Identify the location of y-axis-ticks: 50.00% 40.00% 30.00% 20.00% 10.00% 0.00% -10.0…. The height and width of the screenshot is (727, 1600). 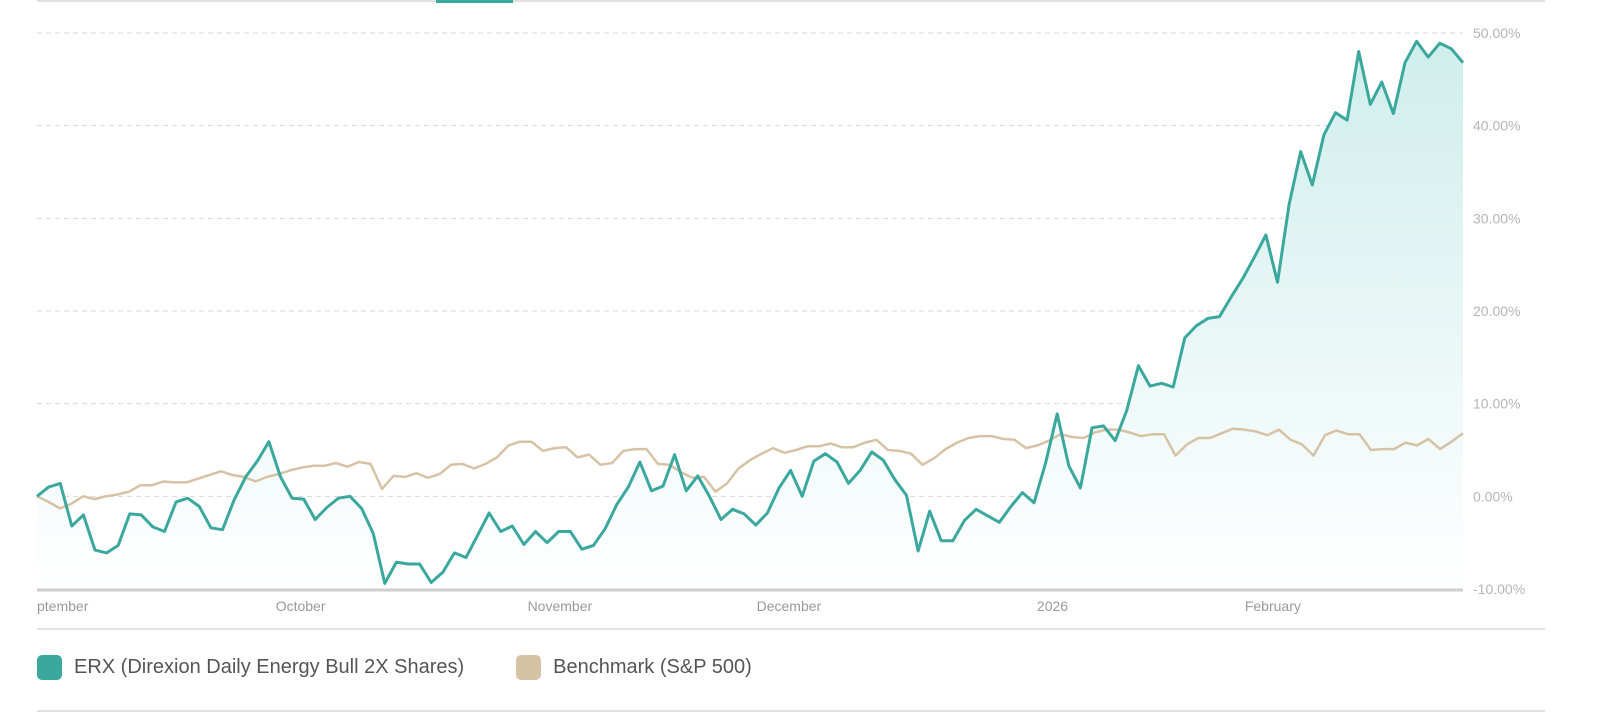
(1499, 311).